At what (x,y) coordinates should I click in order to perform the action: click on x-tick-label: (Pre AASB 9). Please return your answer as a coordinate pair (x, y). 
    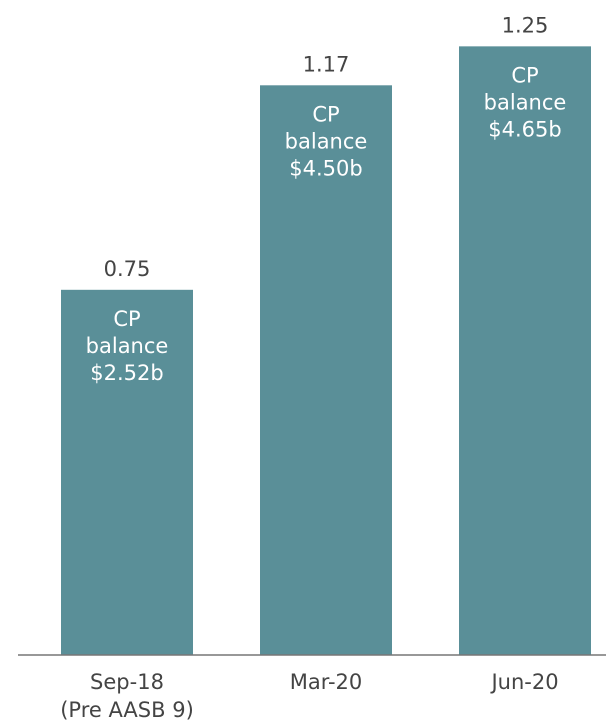
    Looking at the image, I should click on (127, 710).